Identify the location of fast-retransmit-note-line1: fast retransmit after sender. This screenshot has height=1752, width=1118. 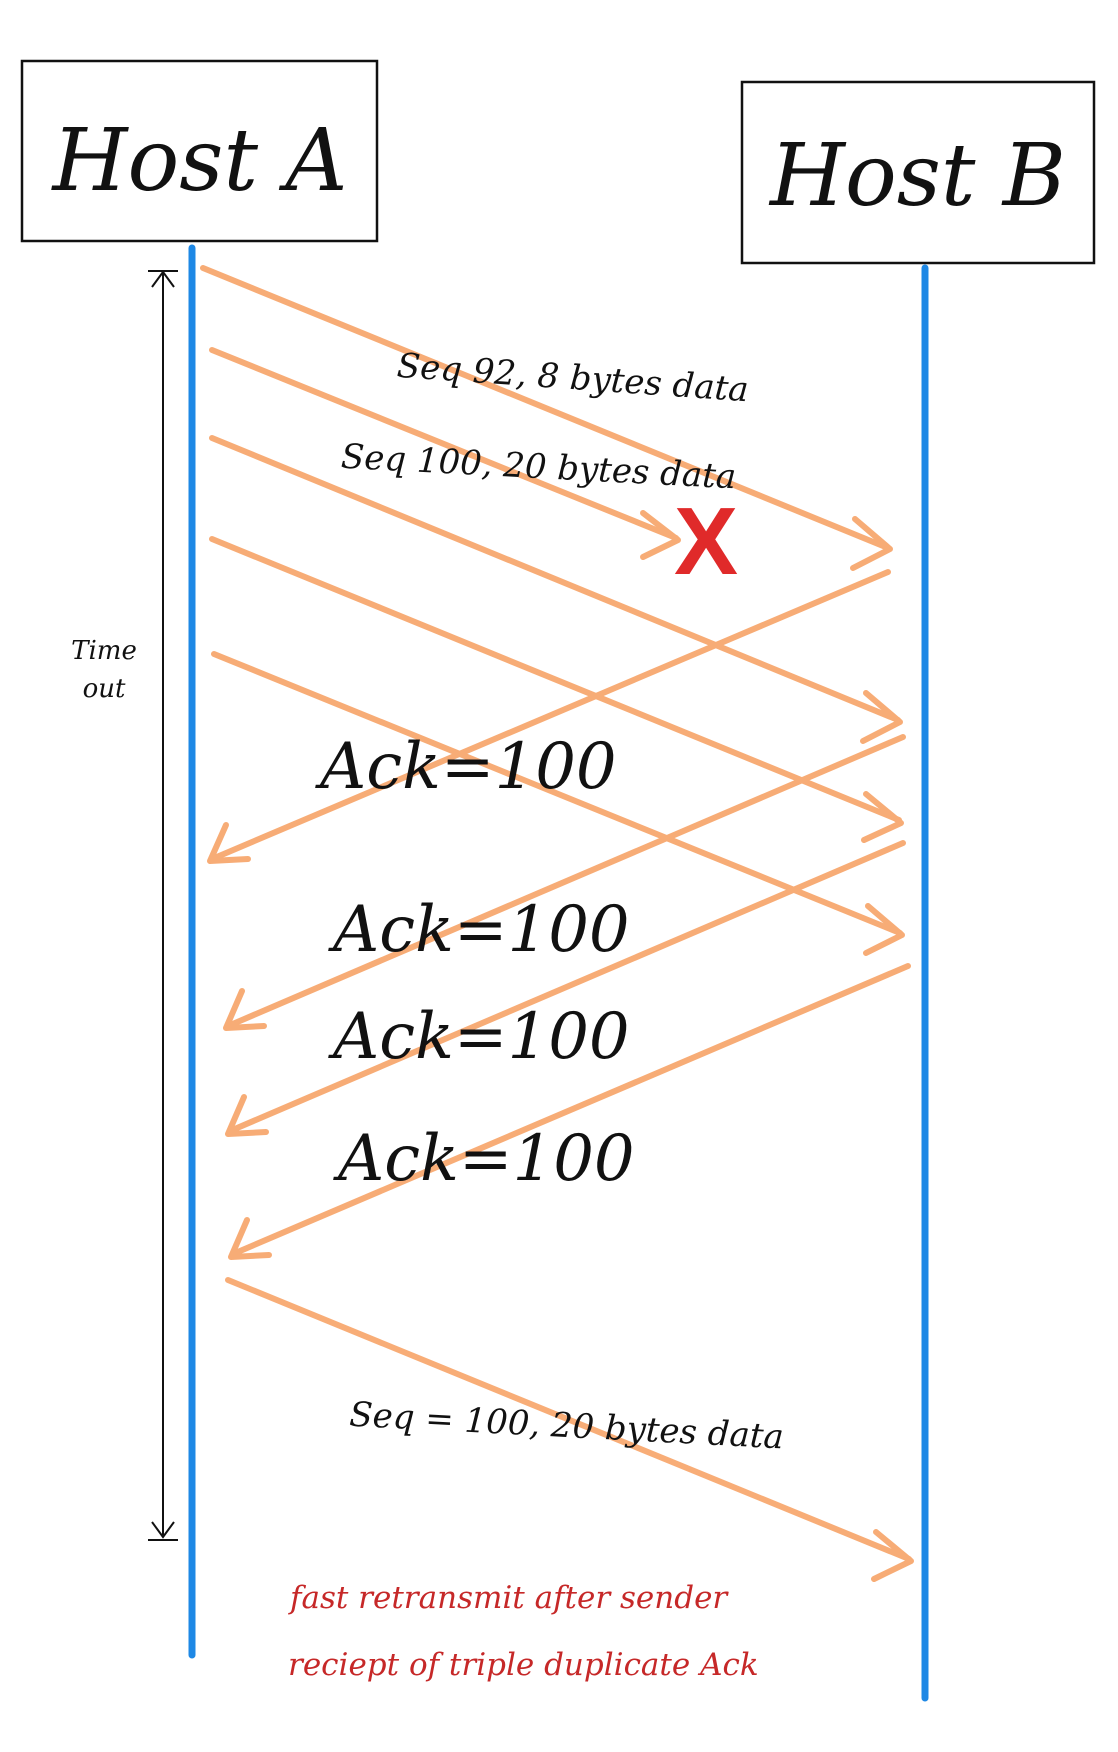
(508, 1598).